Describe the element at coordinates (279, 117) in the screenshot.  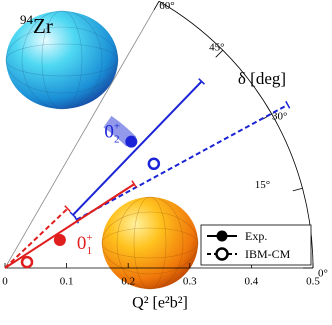
I see `angle-tick-label: 30°` at that location.